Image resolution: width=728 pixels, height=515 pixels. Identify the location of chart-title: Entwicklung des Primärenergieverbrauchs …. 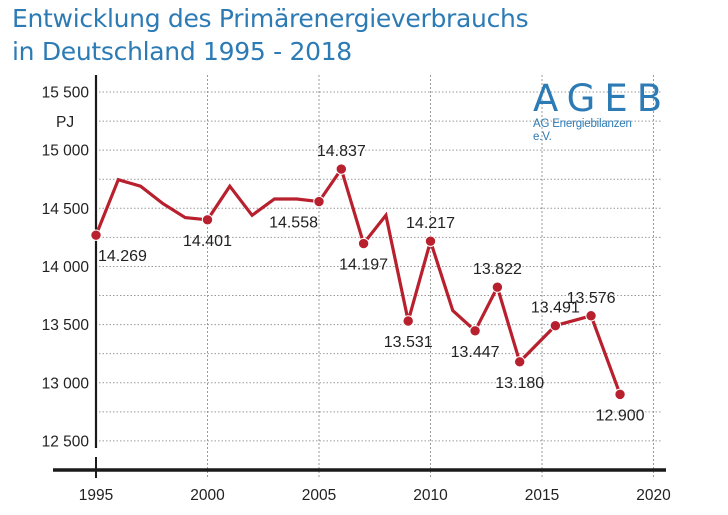
(270, 35).